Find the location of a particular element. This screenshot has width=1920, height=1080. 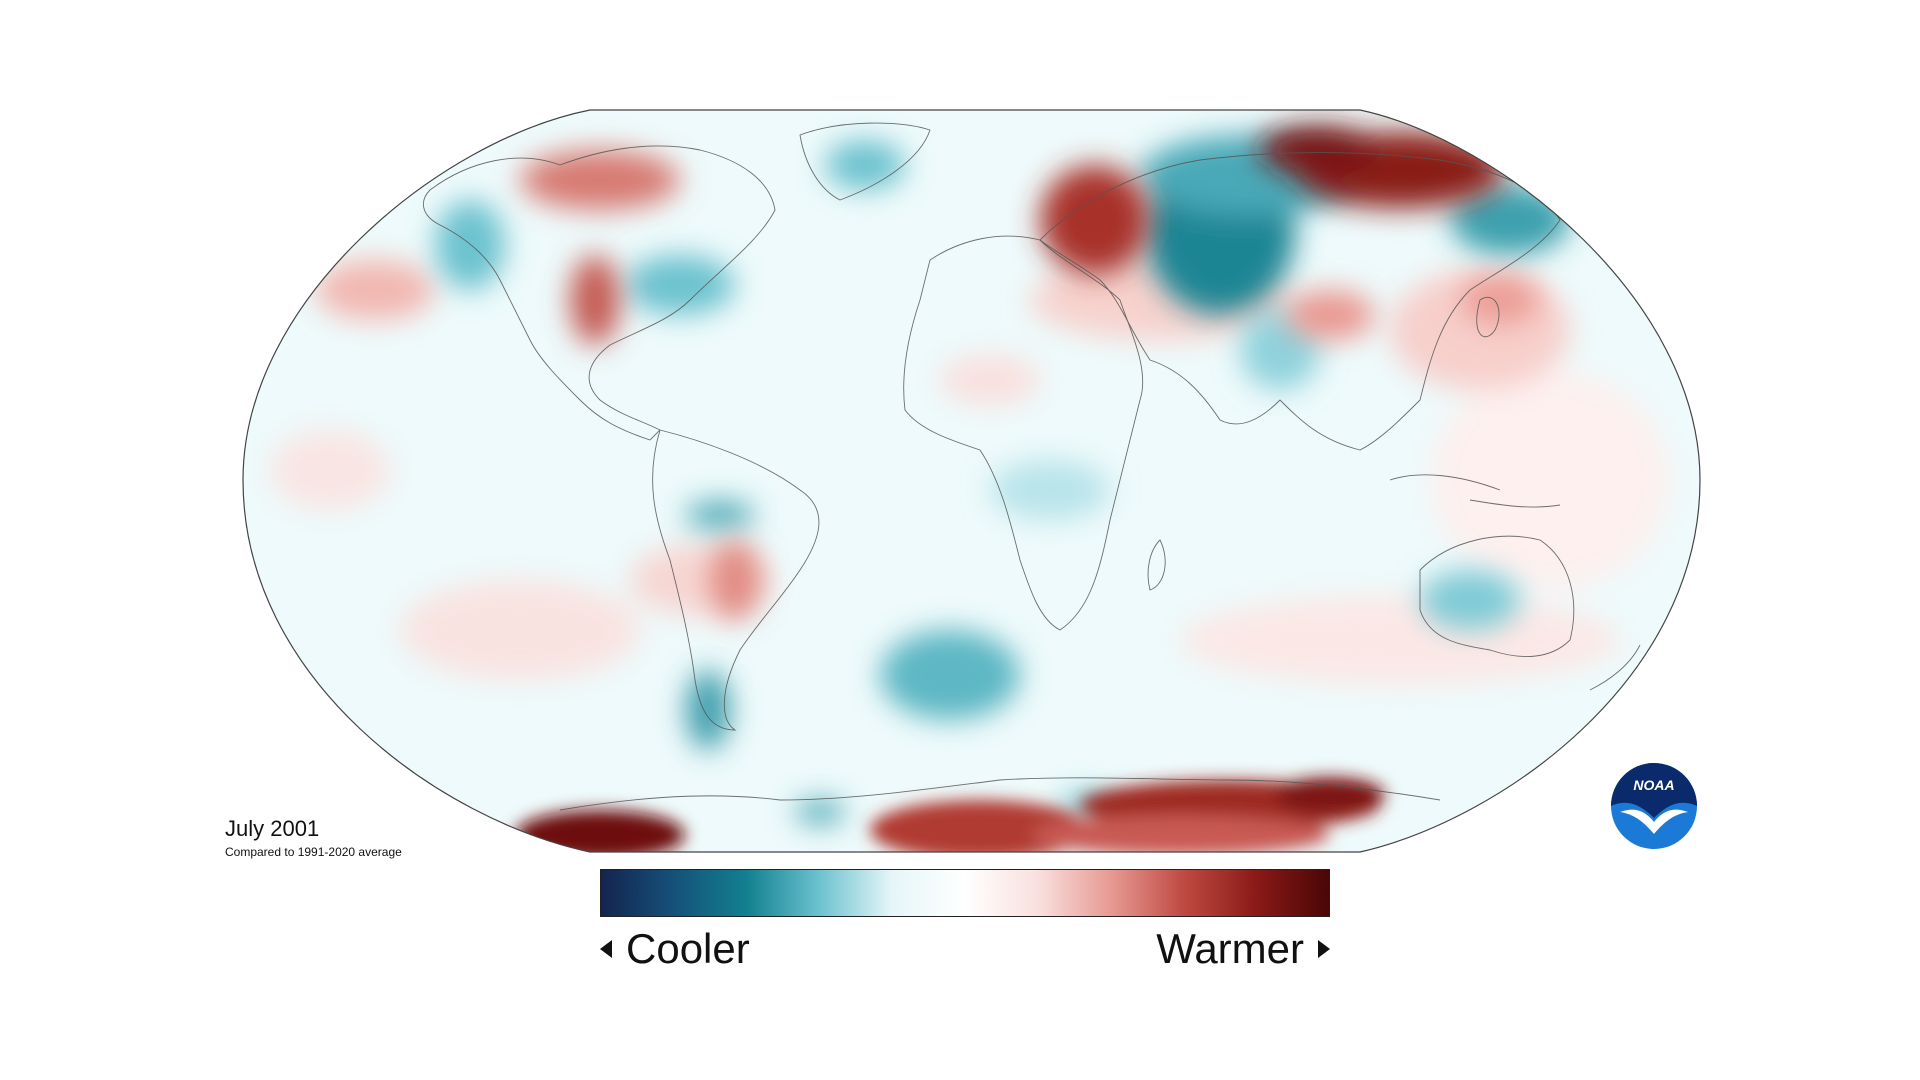

color-scale-bar is located at coordinates (965, 893).